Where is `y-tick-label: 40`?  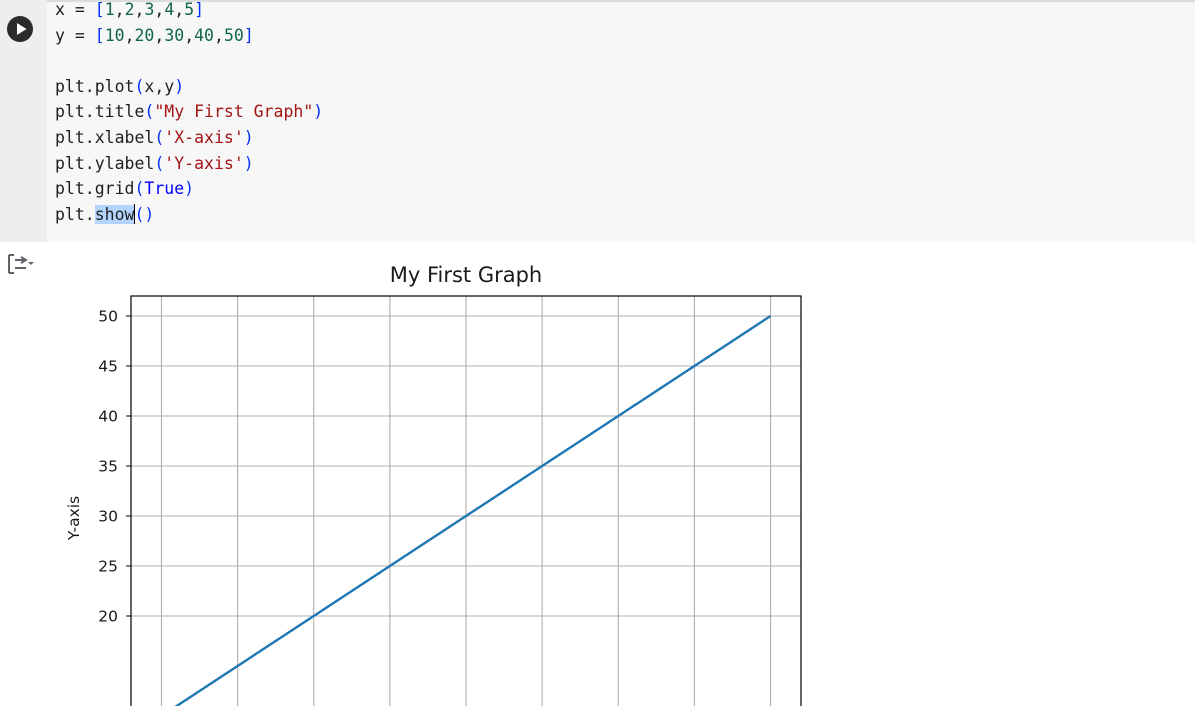
y-tick-label: 40 is located at coordinates (108, 417).